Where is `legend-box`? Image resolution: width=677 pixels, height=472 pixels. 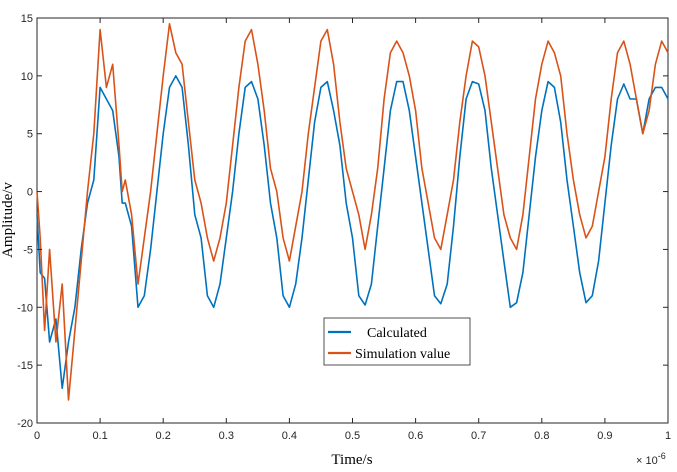 legend-box is located at coordinates (397, 341).